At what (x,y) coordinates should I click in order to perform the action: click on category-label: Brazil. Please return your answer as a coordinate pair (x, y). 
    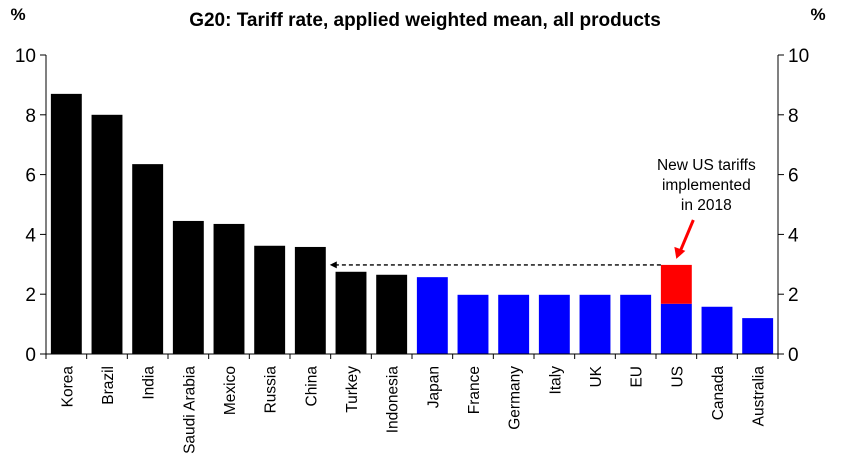
    Looking at the image, I should click on (108, 385).